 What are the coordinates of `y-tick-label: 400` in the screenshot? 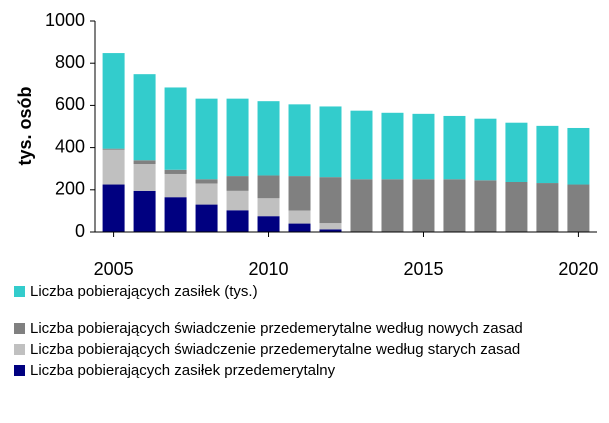 It's located at (70, 146).